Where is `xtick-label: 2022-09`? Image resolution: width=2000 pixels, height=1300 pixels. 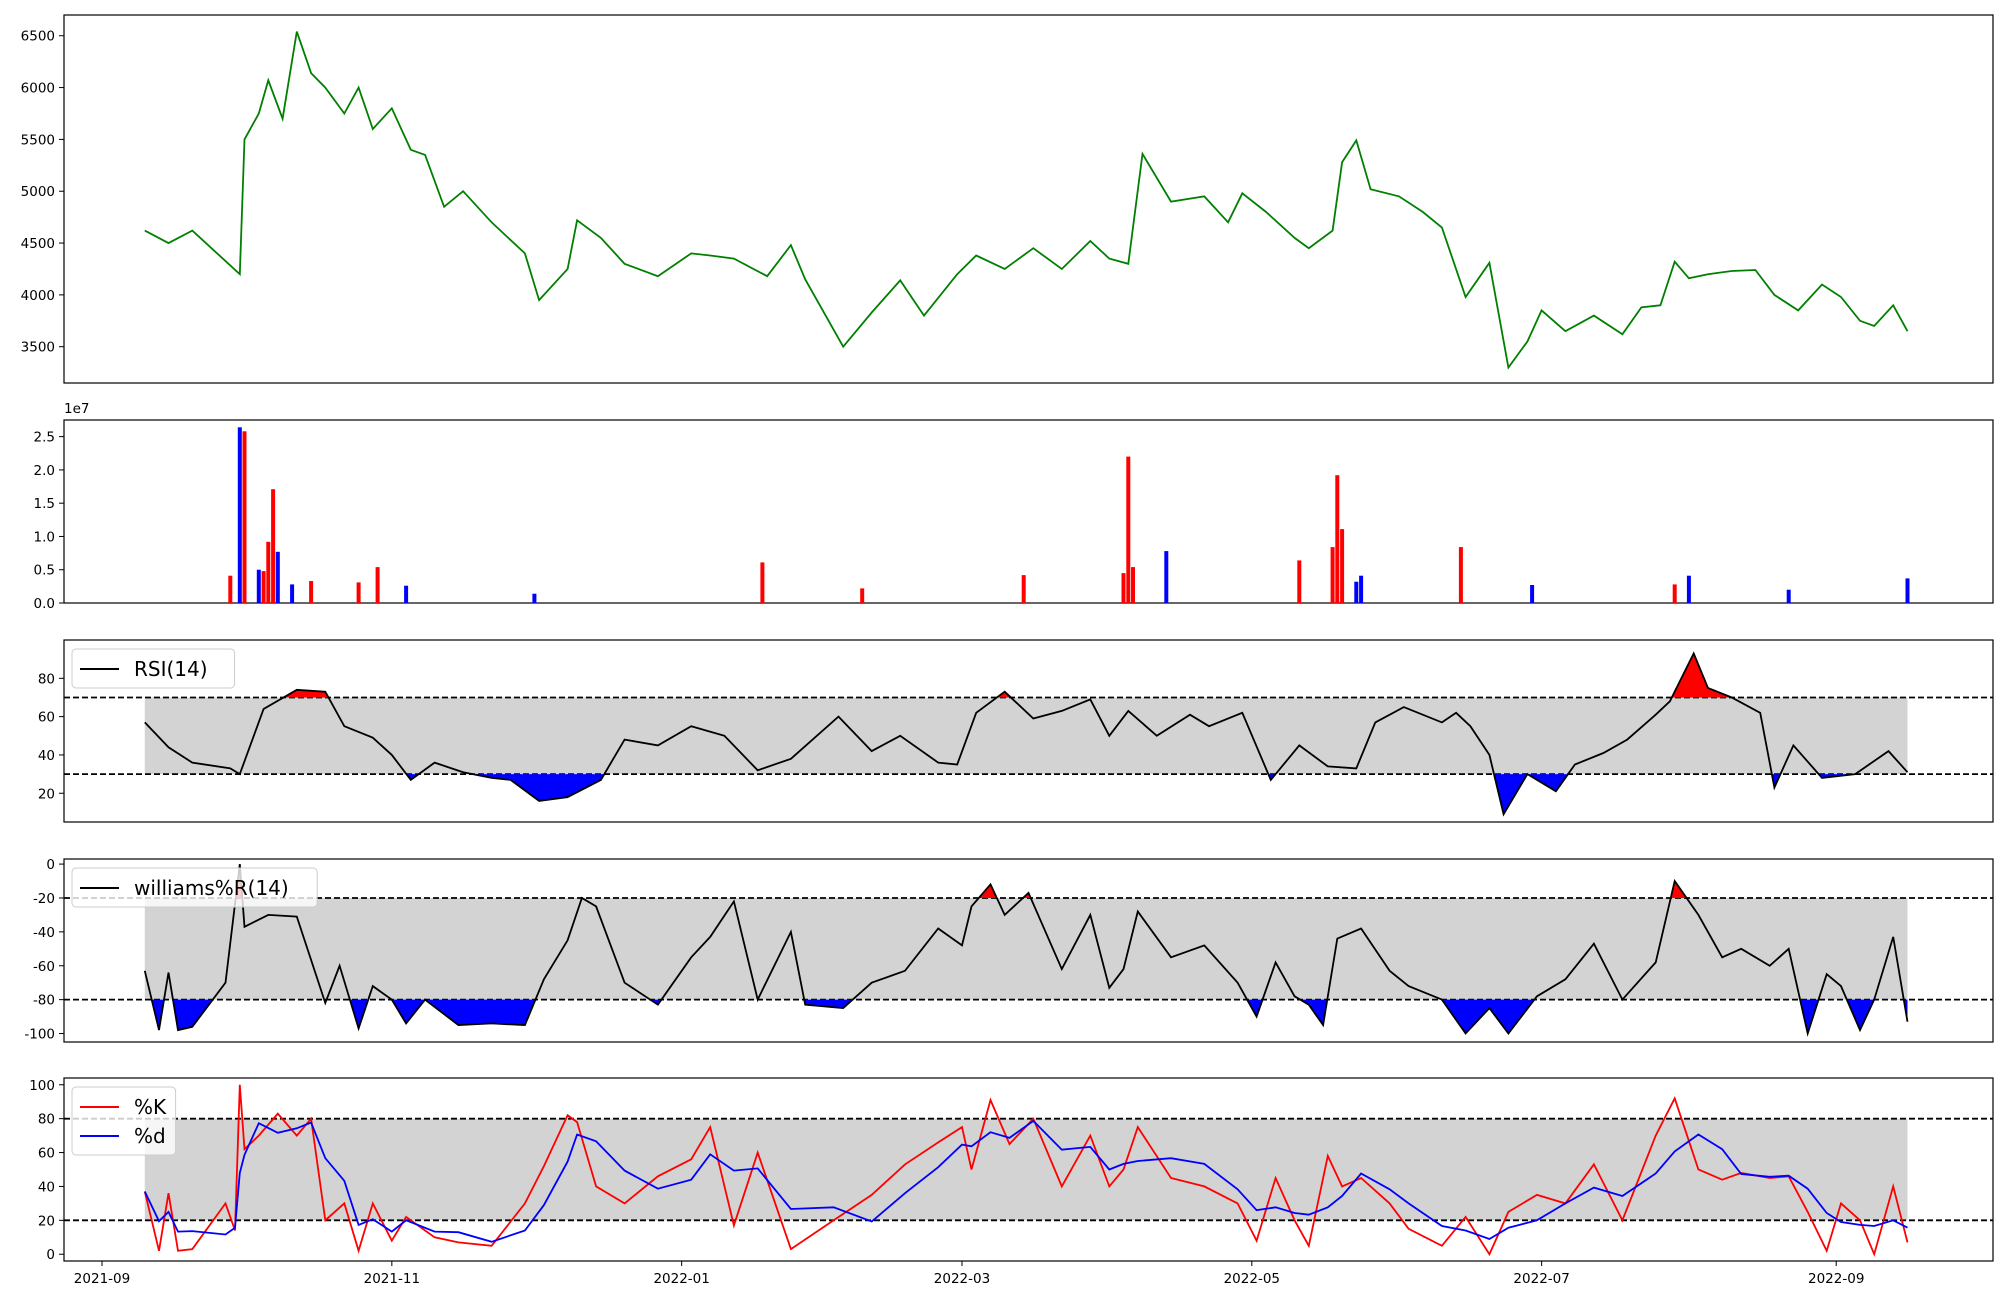
xtick-label: 2022-09 is located at coordinates (1836, 1279).